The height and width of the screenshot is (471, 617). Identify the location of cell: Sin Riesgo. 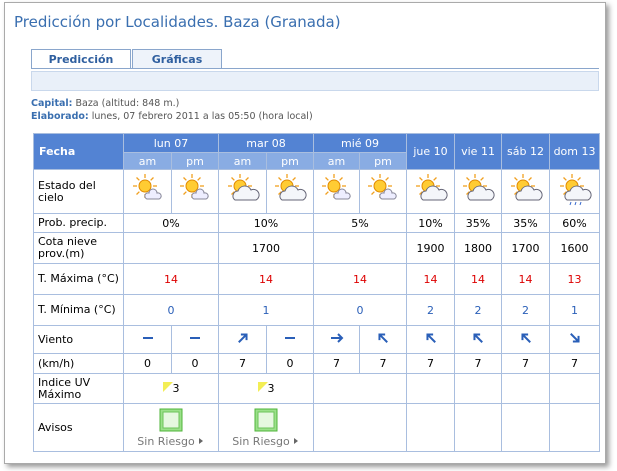
(266, 427).